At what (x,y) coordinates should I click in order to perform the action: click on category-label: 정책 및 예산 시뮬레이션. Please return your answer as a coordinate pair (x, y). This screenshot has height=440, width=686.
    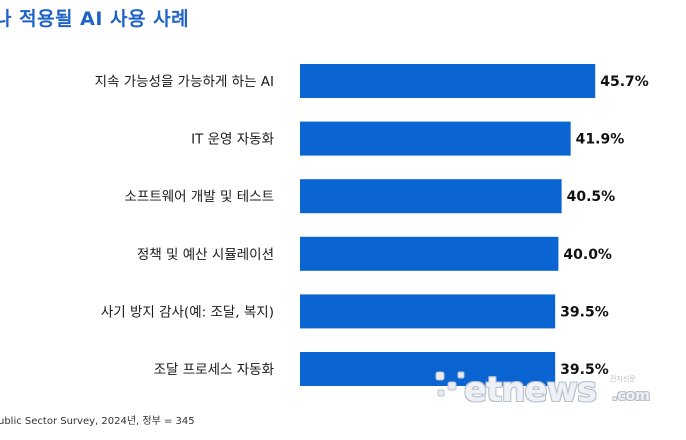
    Looking at the image, I should click on (205, 255).